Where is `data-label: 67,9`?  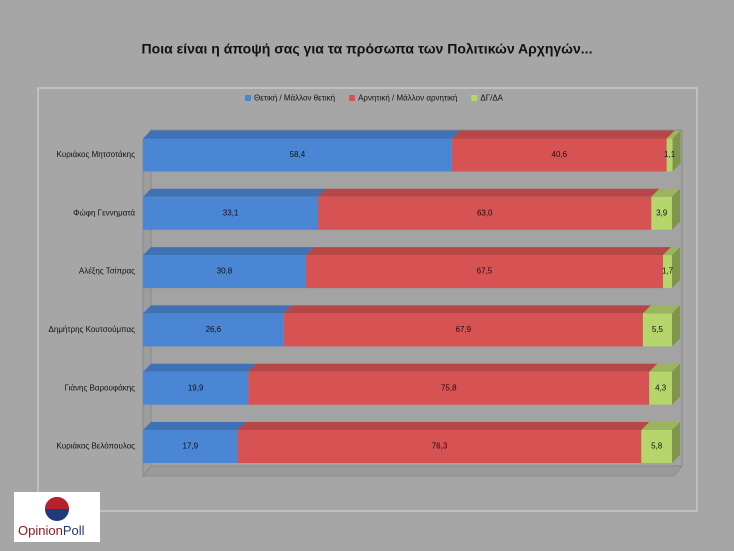
data-label: 67,9 is located at coordinates (464, 329).